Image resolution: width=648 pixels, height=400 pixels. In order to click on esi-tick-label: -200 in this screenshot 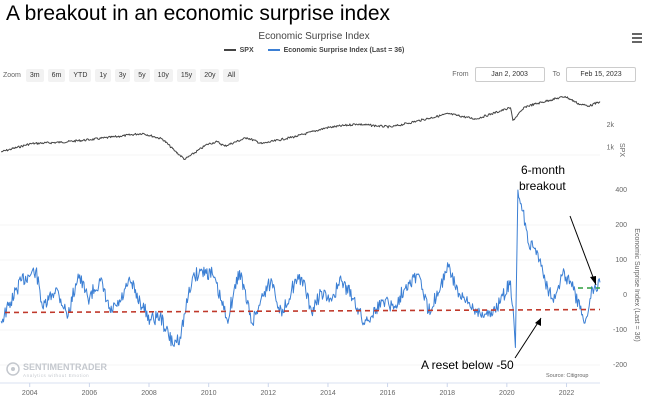, I will do `click(620, 365)`.